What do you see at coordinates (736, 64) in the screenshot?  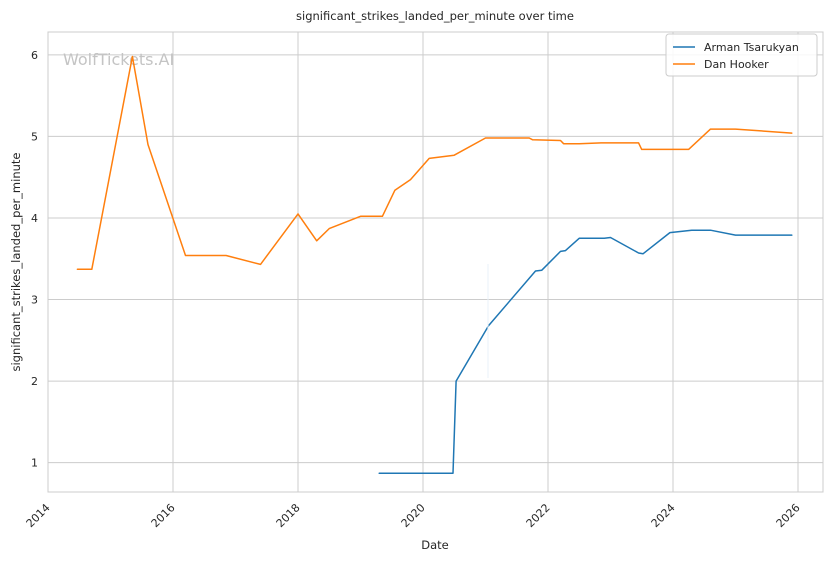 I see `legend-label-2: Dan Hooker` at bounding box center [736, 64].